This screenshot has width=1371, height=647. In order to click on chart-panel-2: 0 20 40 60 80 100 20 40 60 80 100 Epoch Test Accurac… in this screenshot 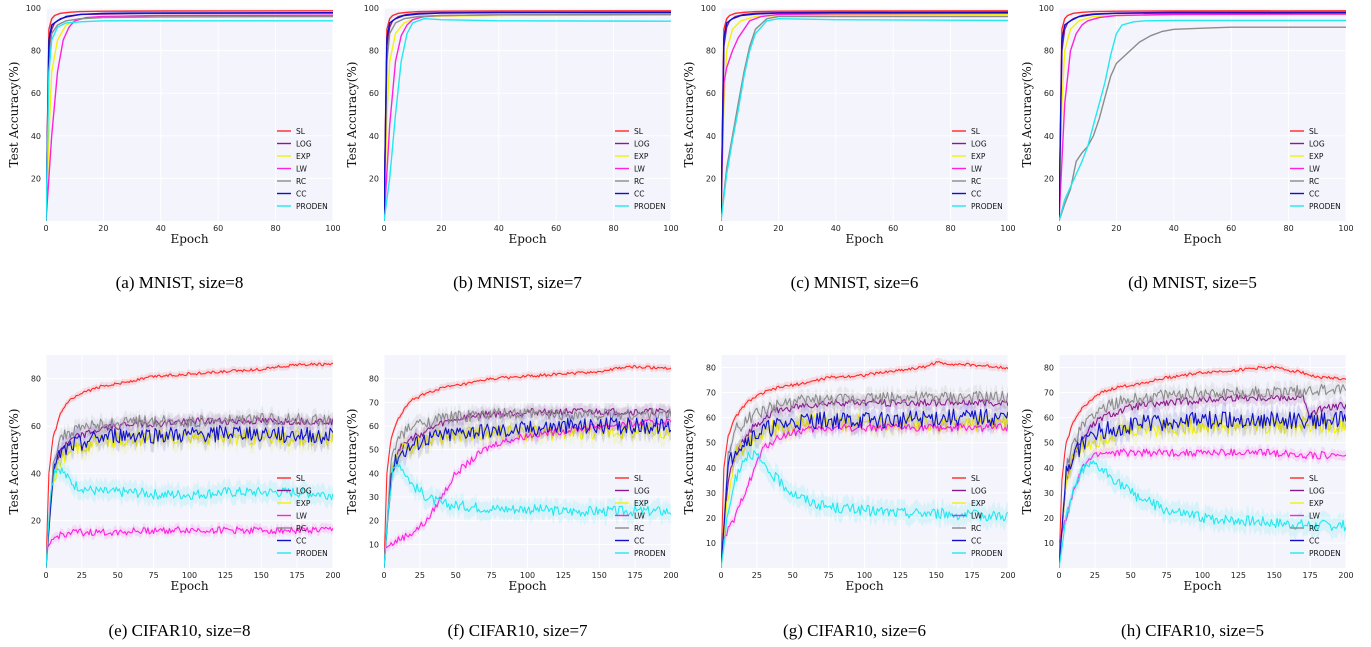, I will do `click(849, 125)`.